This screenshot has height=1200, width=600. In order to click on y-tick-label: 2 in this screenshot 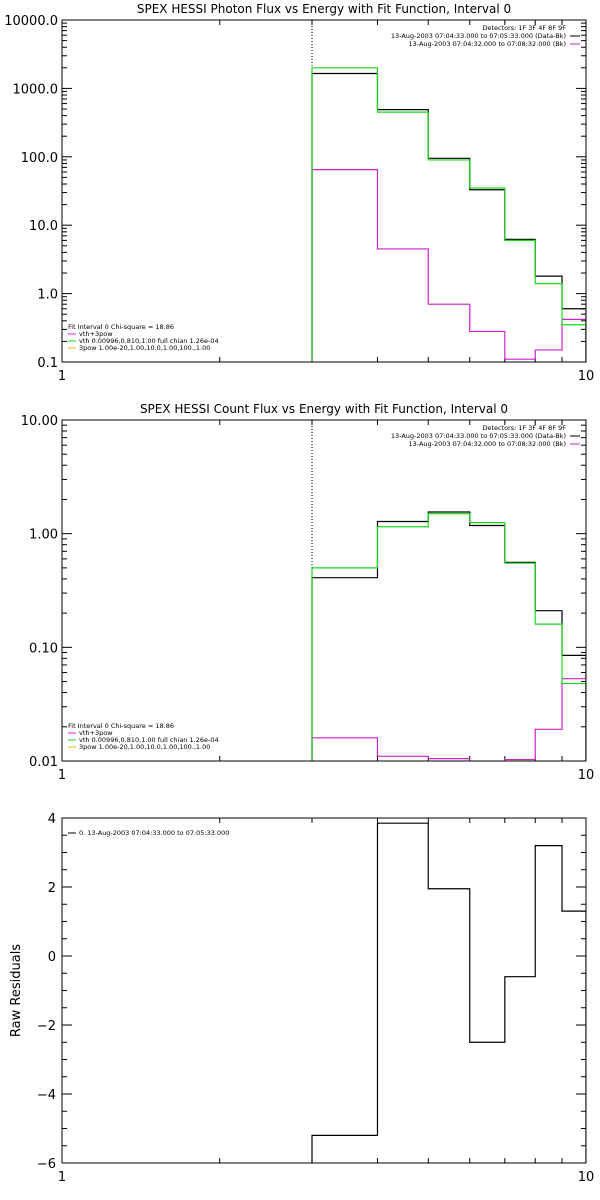, I will do `click(52, 888)`.